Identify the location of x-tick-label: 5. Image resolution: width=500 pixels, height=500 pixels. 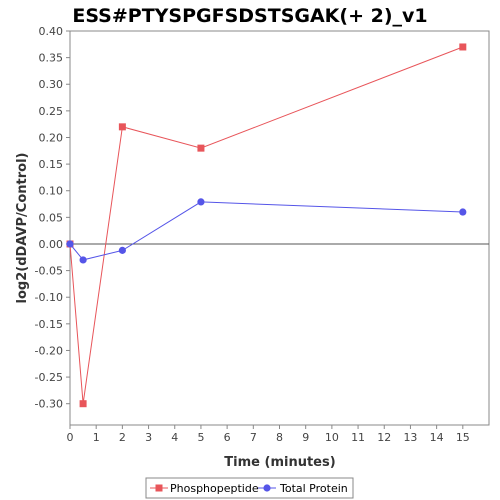
(200, 437).